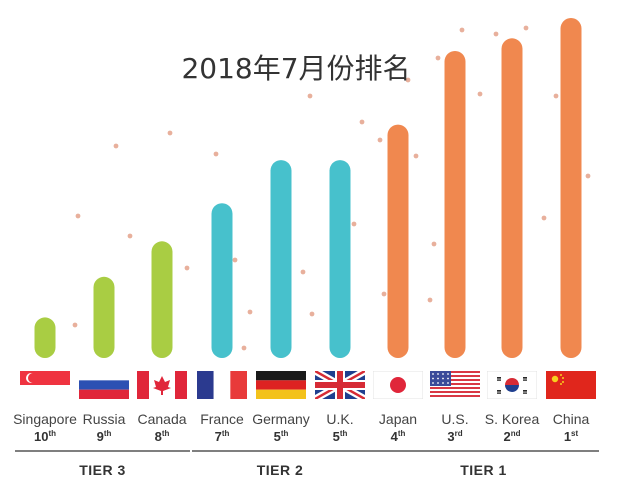 This screenshot has height=499, width=640. What do you see at coordinates (281, 385) in the screenshot?
I see `germany-flag` at bounding box center [281, 385].